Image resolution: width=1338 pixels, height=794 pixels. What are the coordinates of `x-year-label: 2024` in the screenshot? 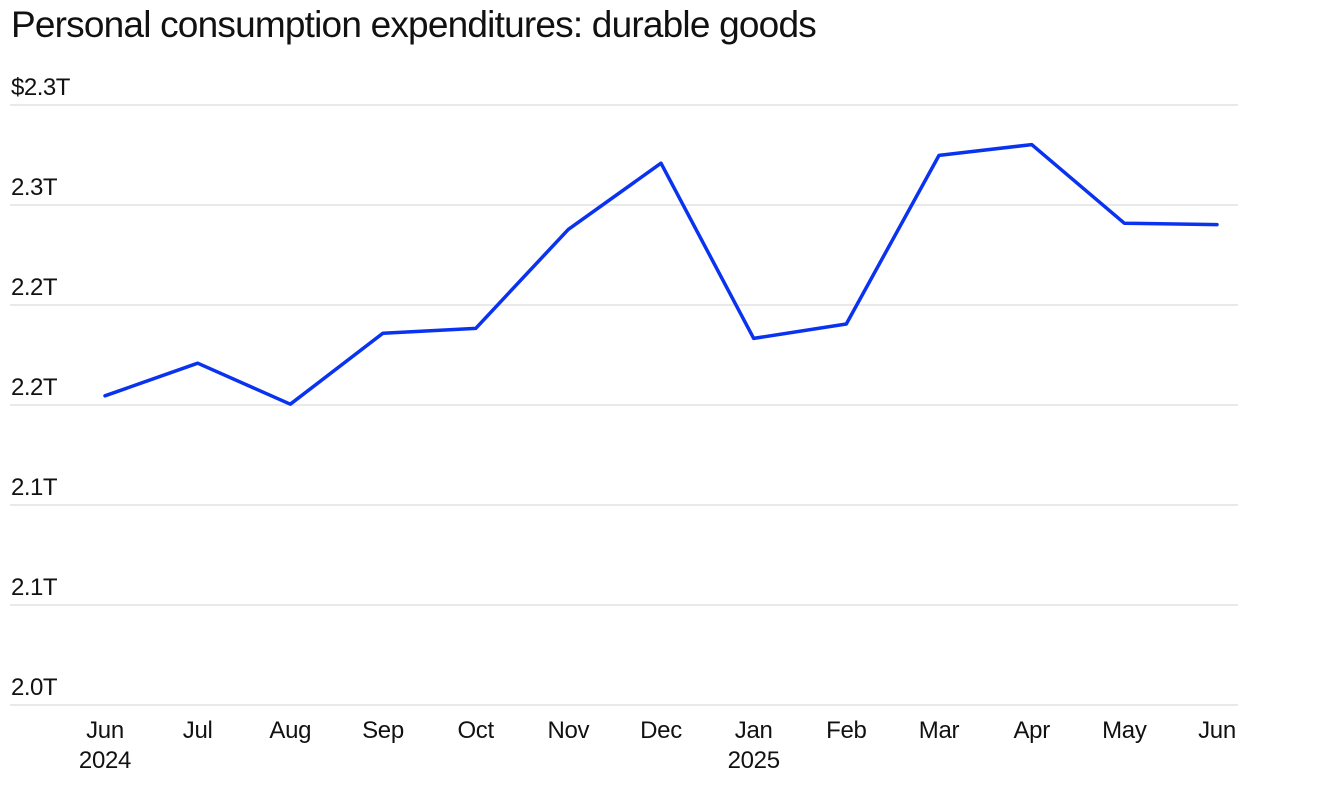 It's located at (105, 760).